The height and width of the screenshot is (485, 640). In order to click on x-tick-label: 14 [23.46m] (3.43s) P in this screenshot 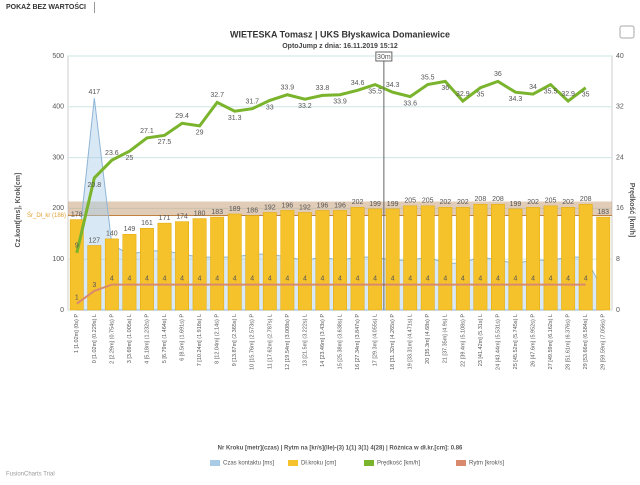, I will do `click(323, 340)`.